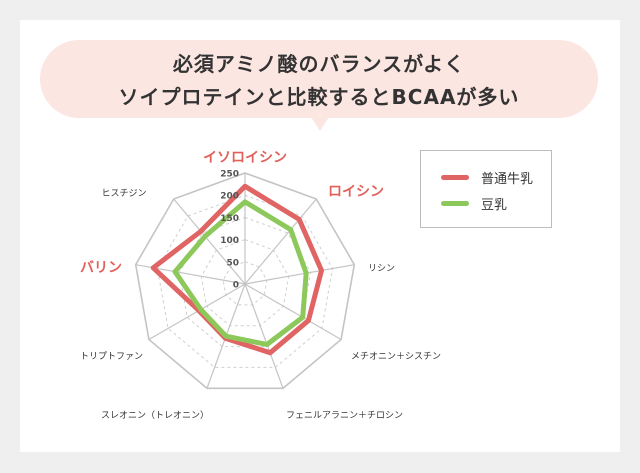 The width and height of the screenshot is (640, 473). I want to click on title-bubble, so click(319, 79).